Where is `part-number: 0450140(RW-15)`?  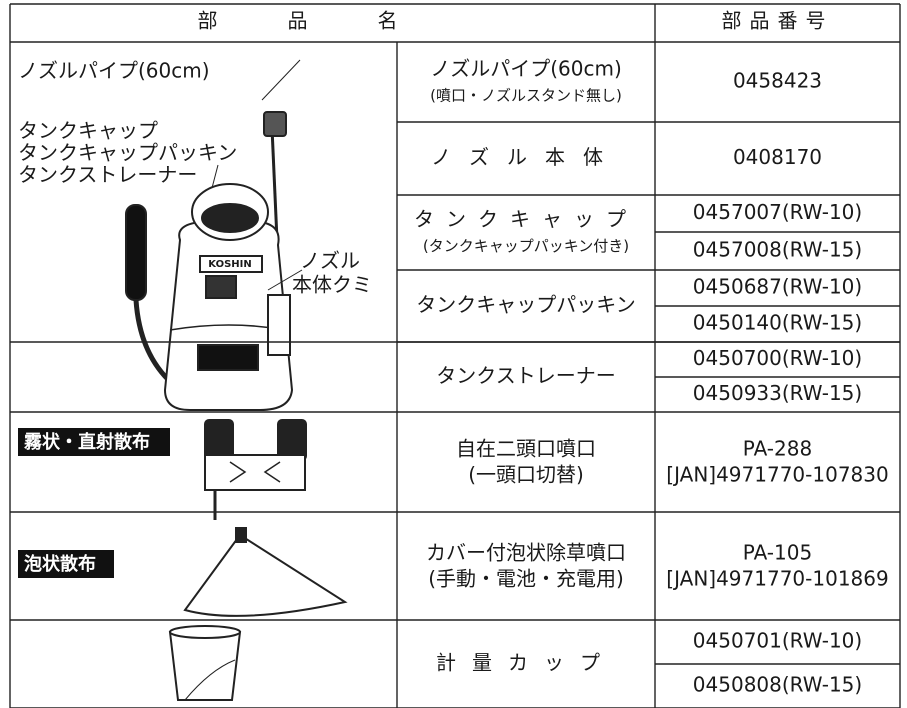 part-number: 0450140(RW-15) is located at coordinates (777, 323).